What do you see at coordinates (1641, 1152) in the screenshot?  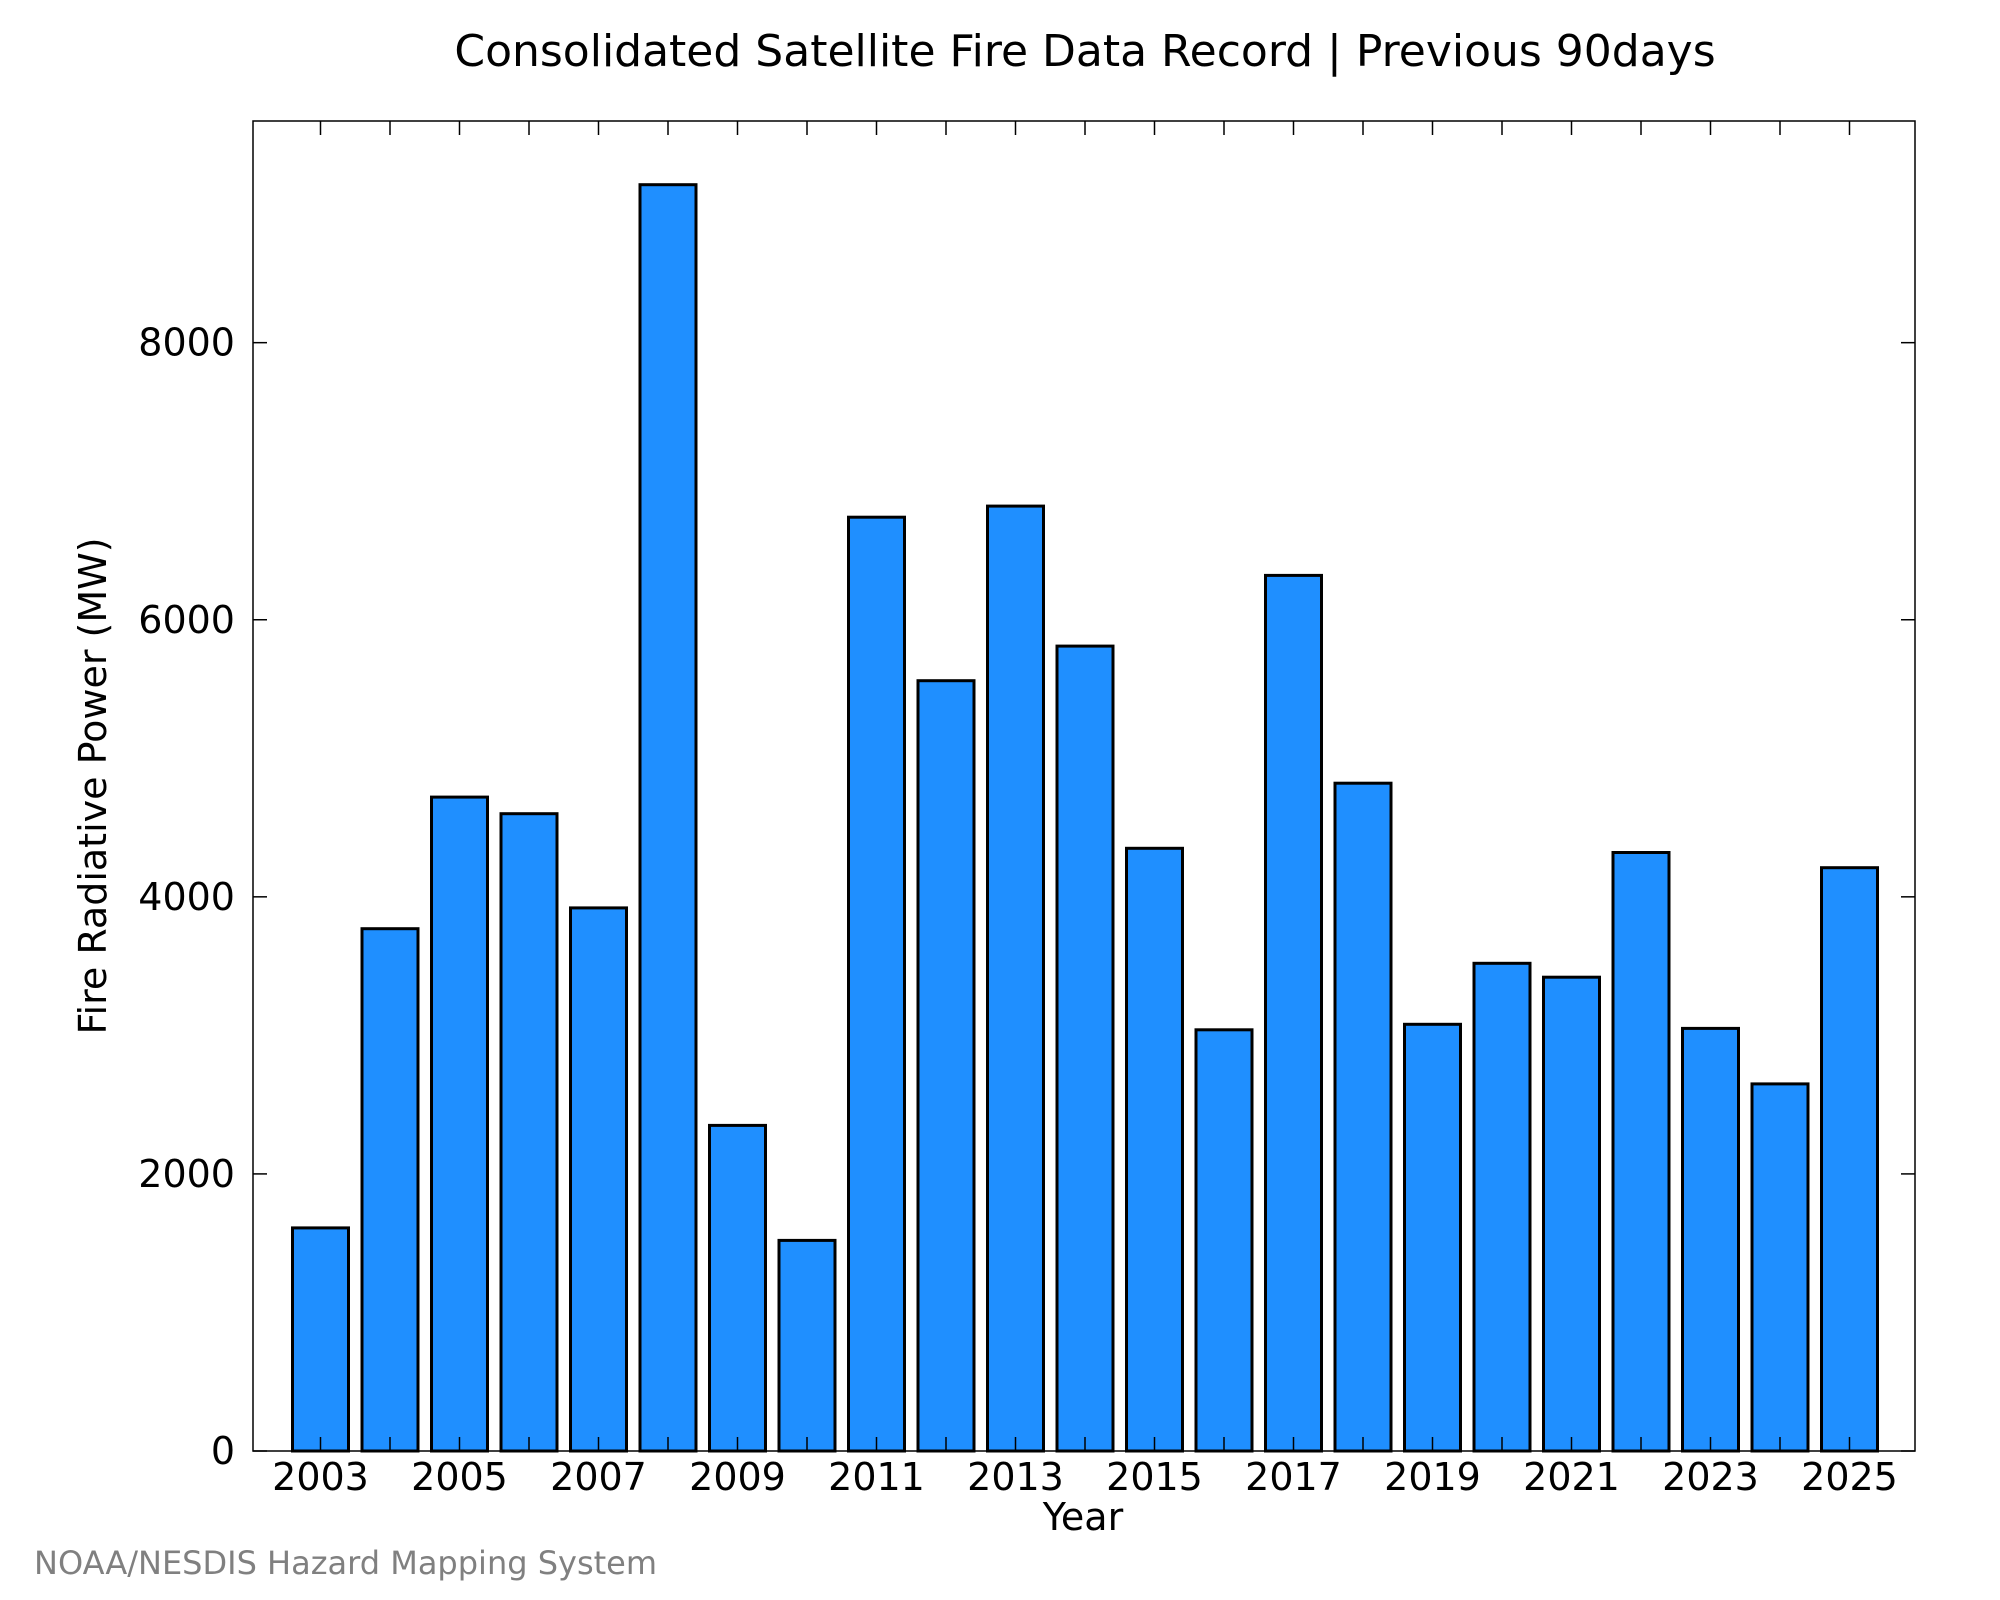 I see `bar-2022` at bounding box center [1641, 1152].